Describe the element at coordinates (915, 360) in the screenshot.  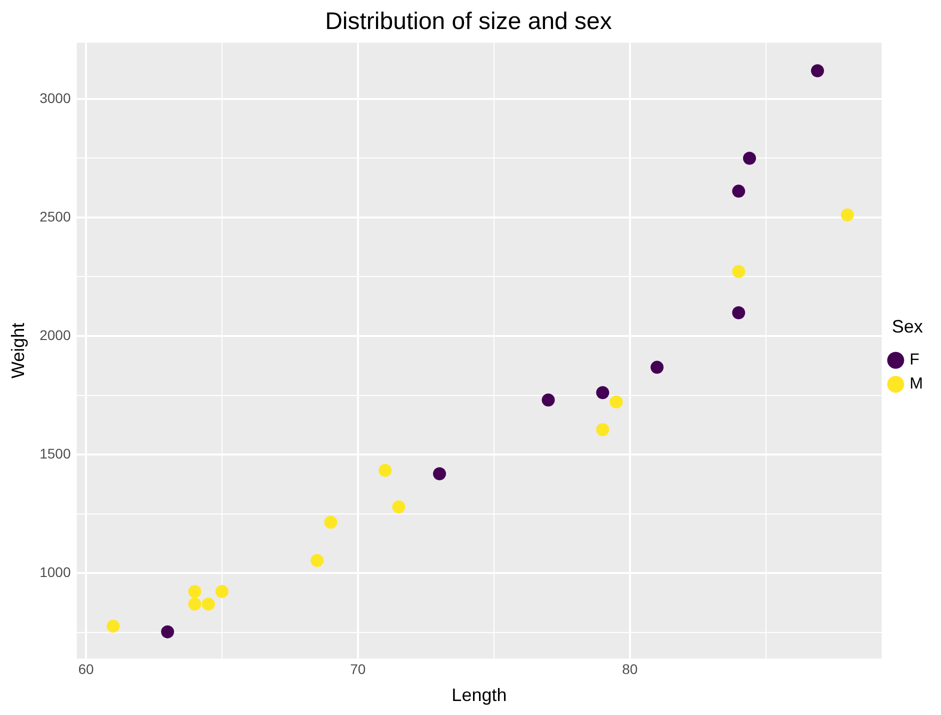
I see `legend-label: F` at that location.